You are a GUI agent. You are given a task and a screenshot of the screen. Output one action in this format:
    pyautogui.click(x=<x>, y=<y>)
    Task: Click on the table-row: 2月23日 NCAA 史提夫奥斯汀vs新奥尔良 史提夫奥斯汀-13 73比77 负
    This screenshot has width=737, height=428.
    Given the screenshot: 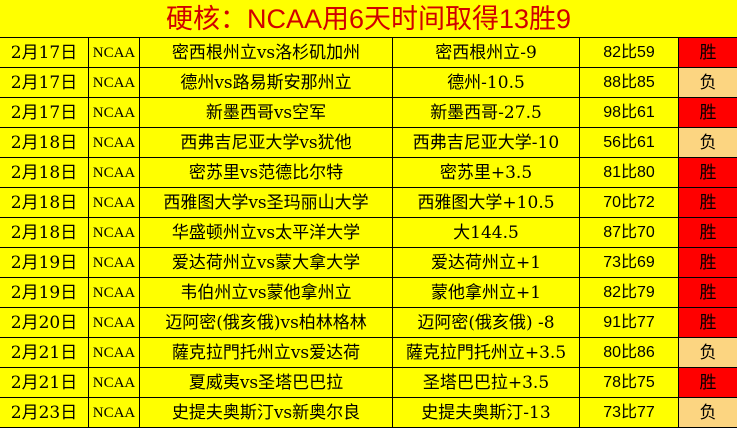 What is the action you would take?
    pyautogui.click(x=368, y=413)
    